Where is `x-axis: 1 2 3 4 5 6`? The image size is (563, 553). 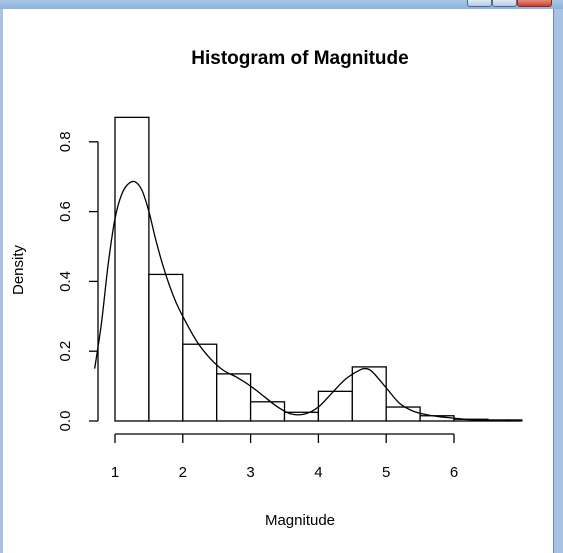 x-axis: 1 2 3 4 5 6 is located at coordinates (284, 457).